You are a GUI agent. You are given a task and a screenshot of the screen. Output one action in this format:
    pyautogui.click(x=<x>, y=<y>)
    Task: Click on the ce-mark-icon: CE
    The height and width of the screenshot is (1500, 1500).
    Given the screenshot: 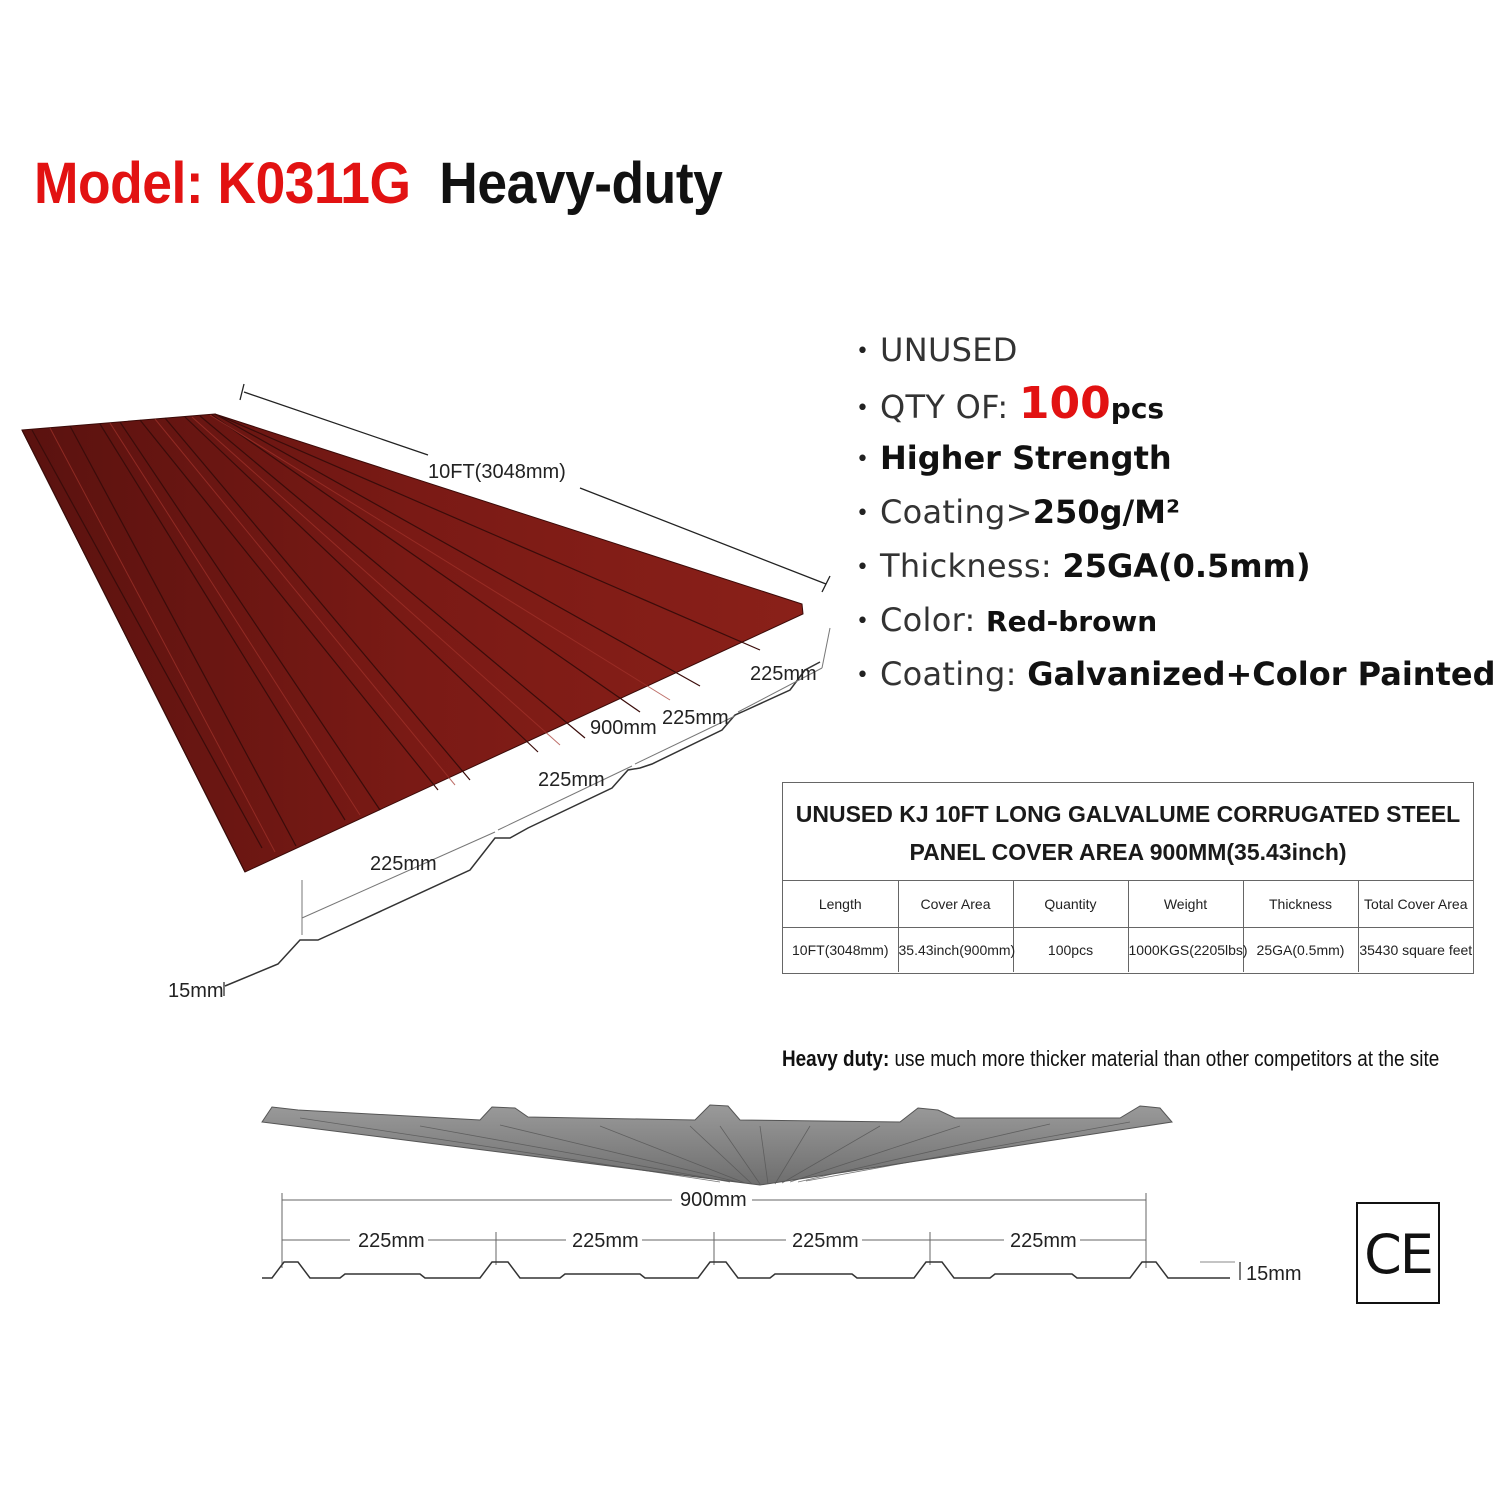 What is the action you would take?
    pyautogui.click(x=1398, y=1253)
    